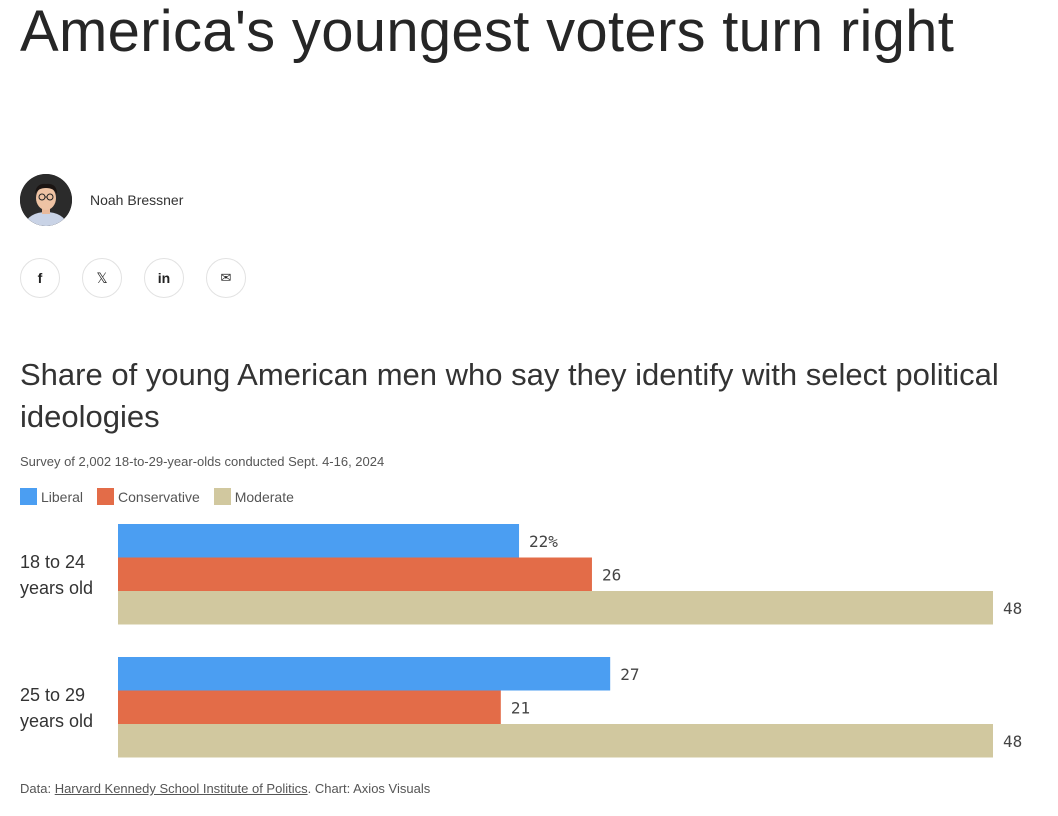 The image size is (1058, 816). I want to click on author-name: Noah Bressner, so click(137, 200).